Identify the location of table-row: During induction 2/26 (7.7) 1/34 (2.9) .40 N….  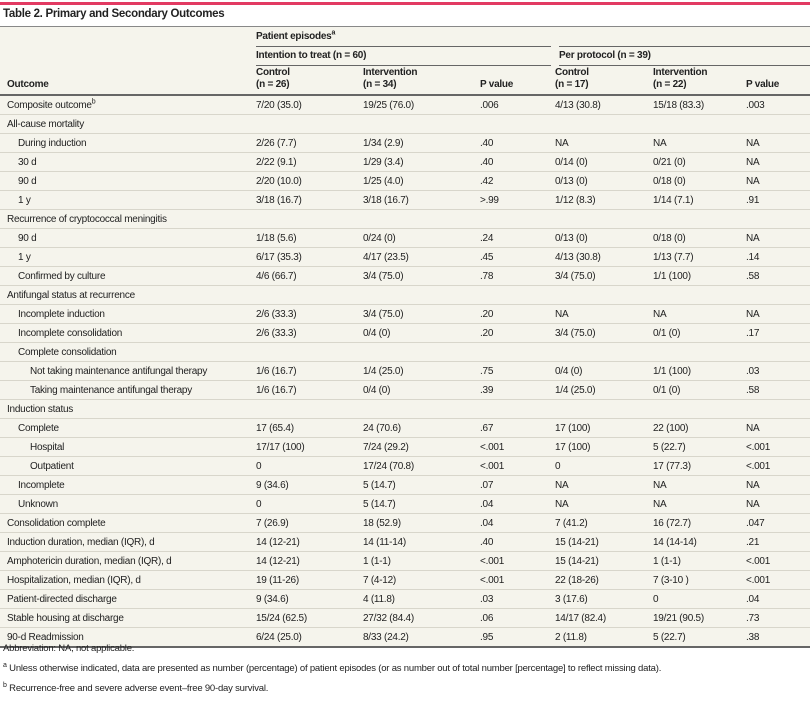
(405, 143).